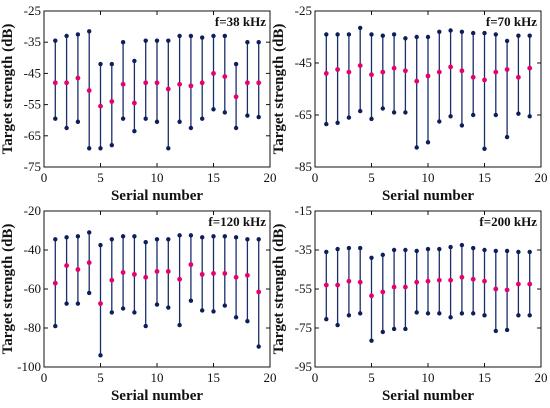 The width and height of the screenshot is (550, 408). What do you see at coordinates (32, 10) in the screenshot?
I see `y-tick-label: -25` at bounding box center [32, 10].